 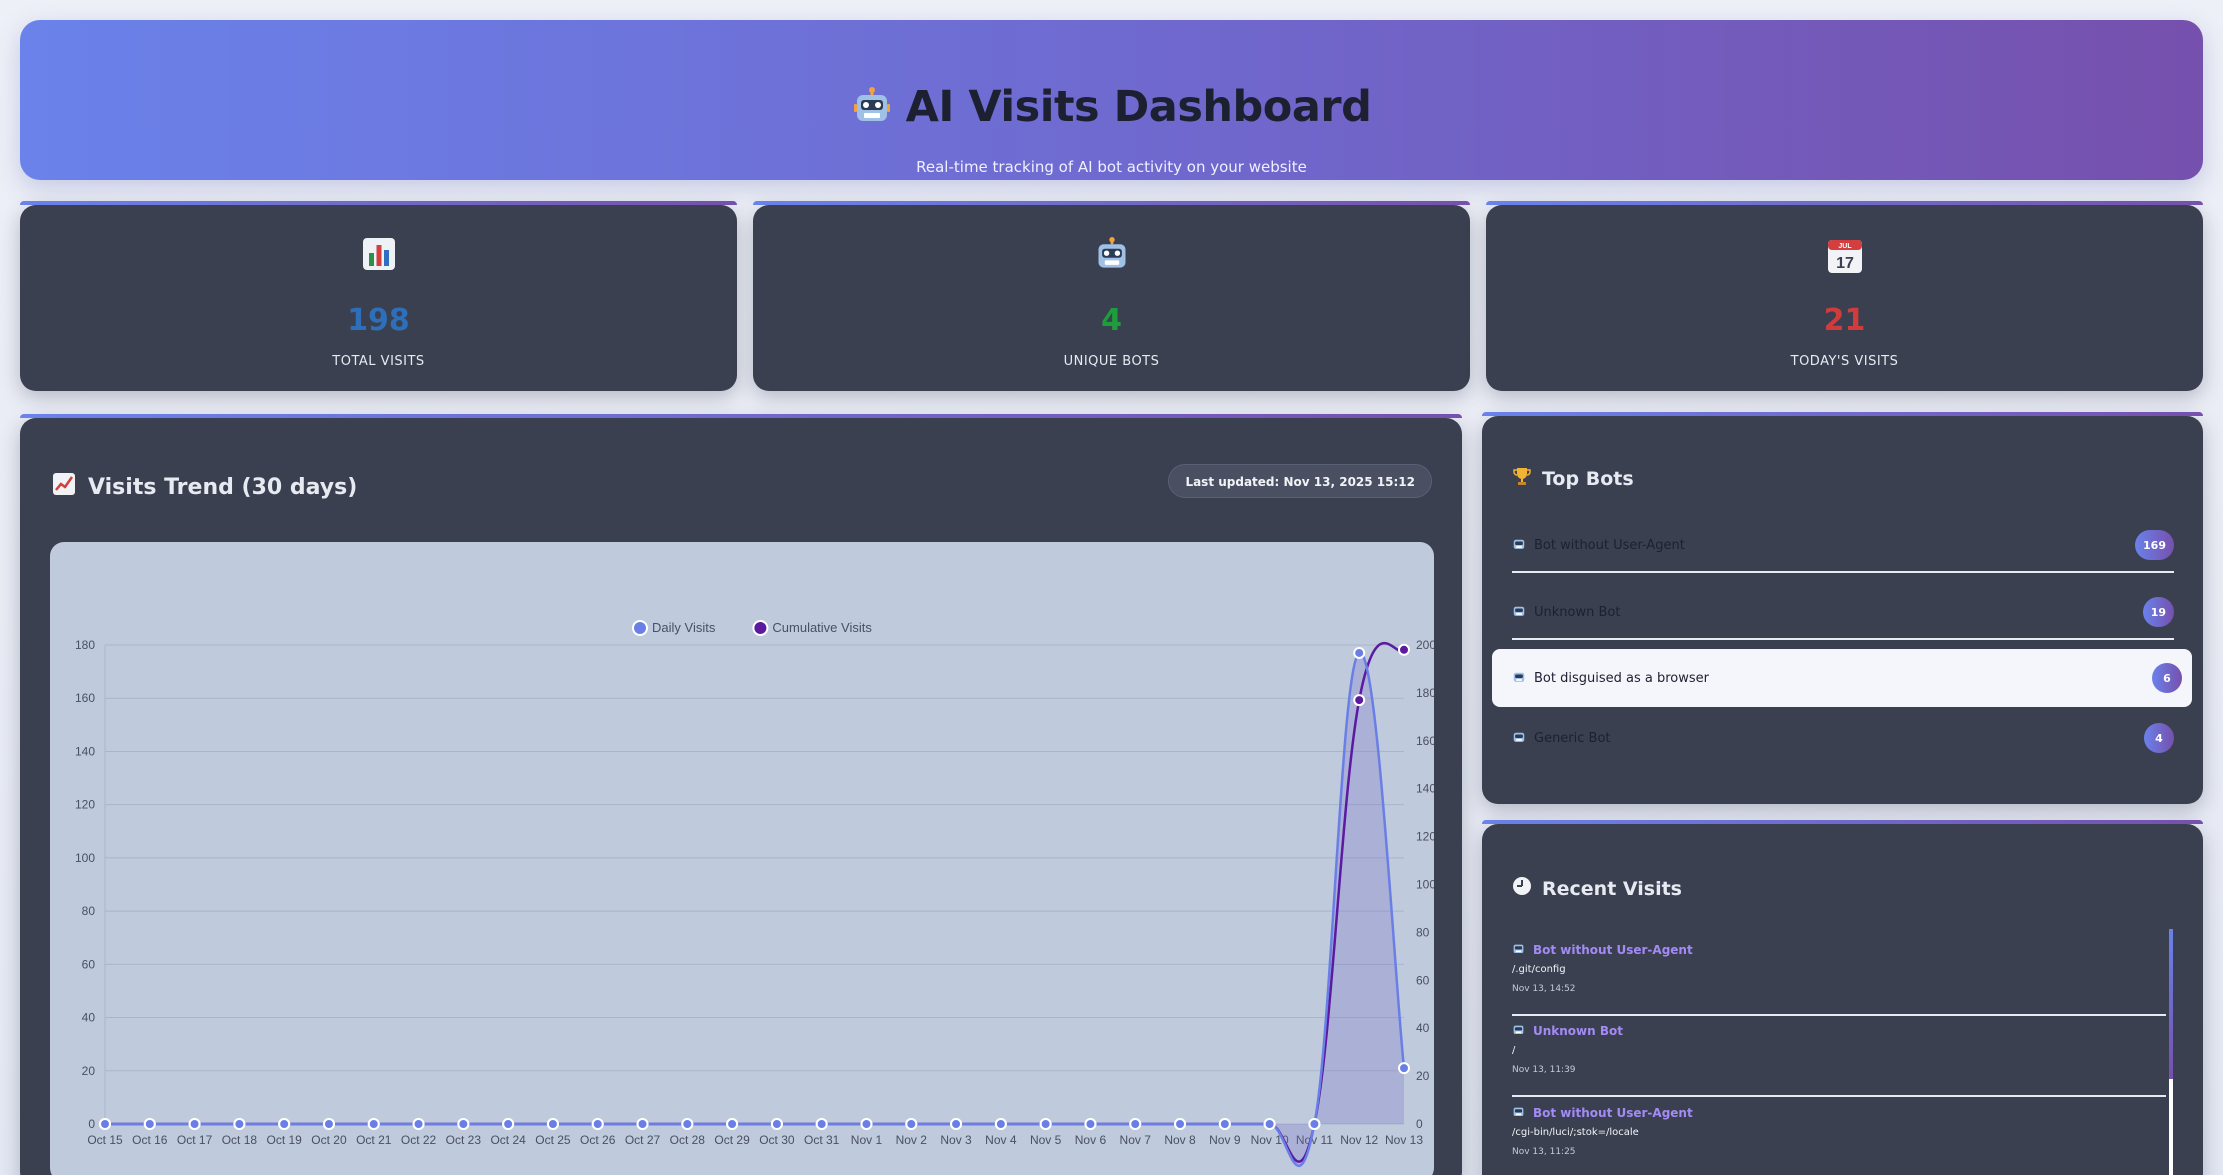 I want to click on left-tick-label: 20, so click(x=89, y=1071).